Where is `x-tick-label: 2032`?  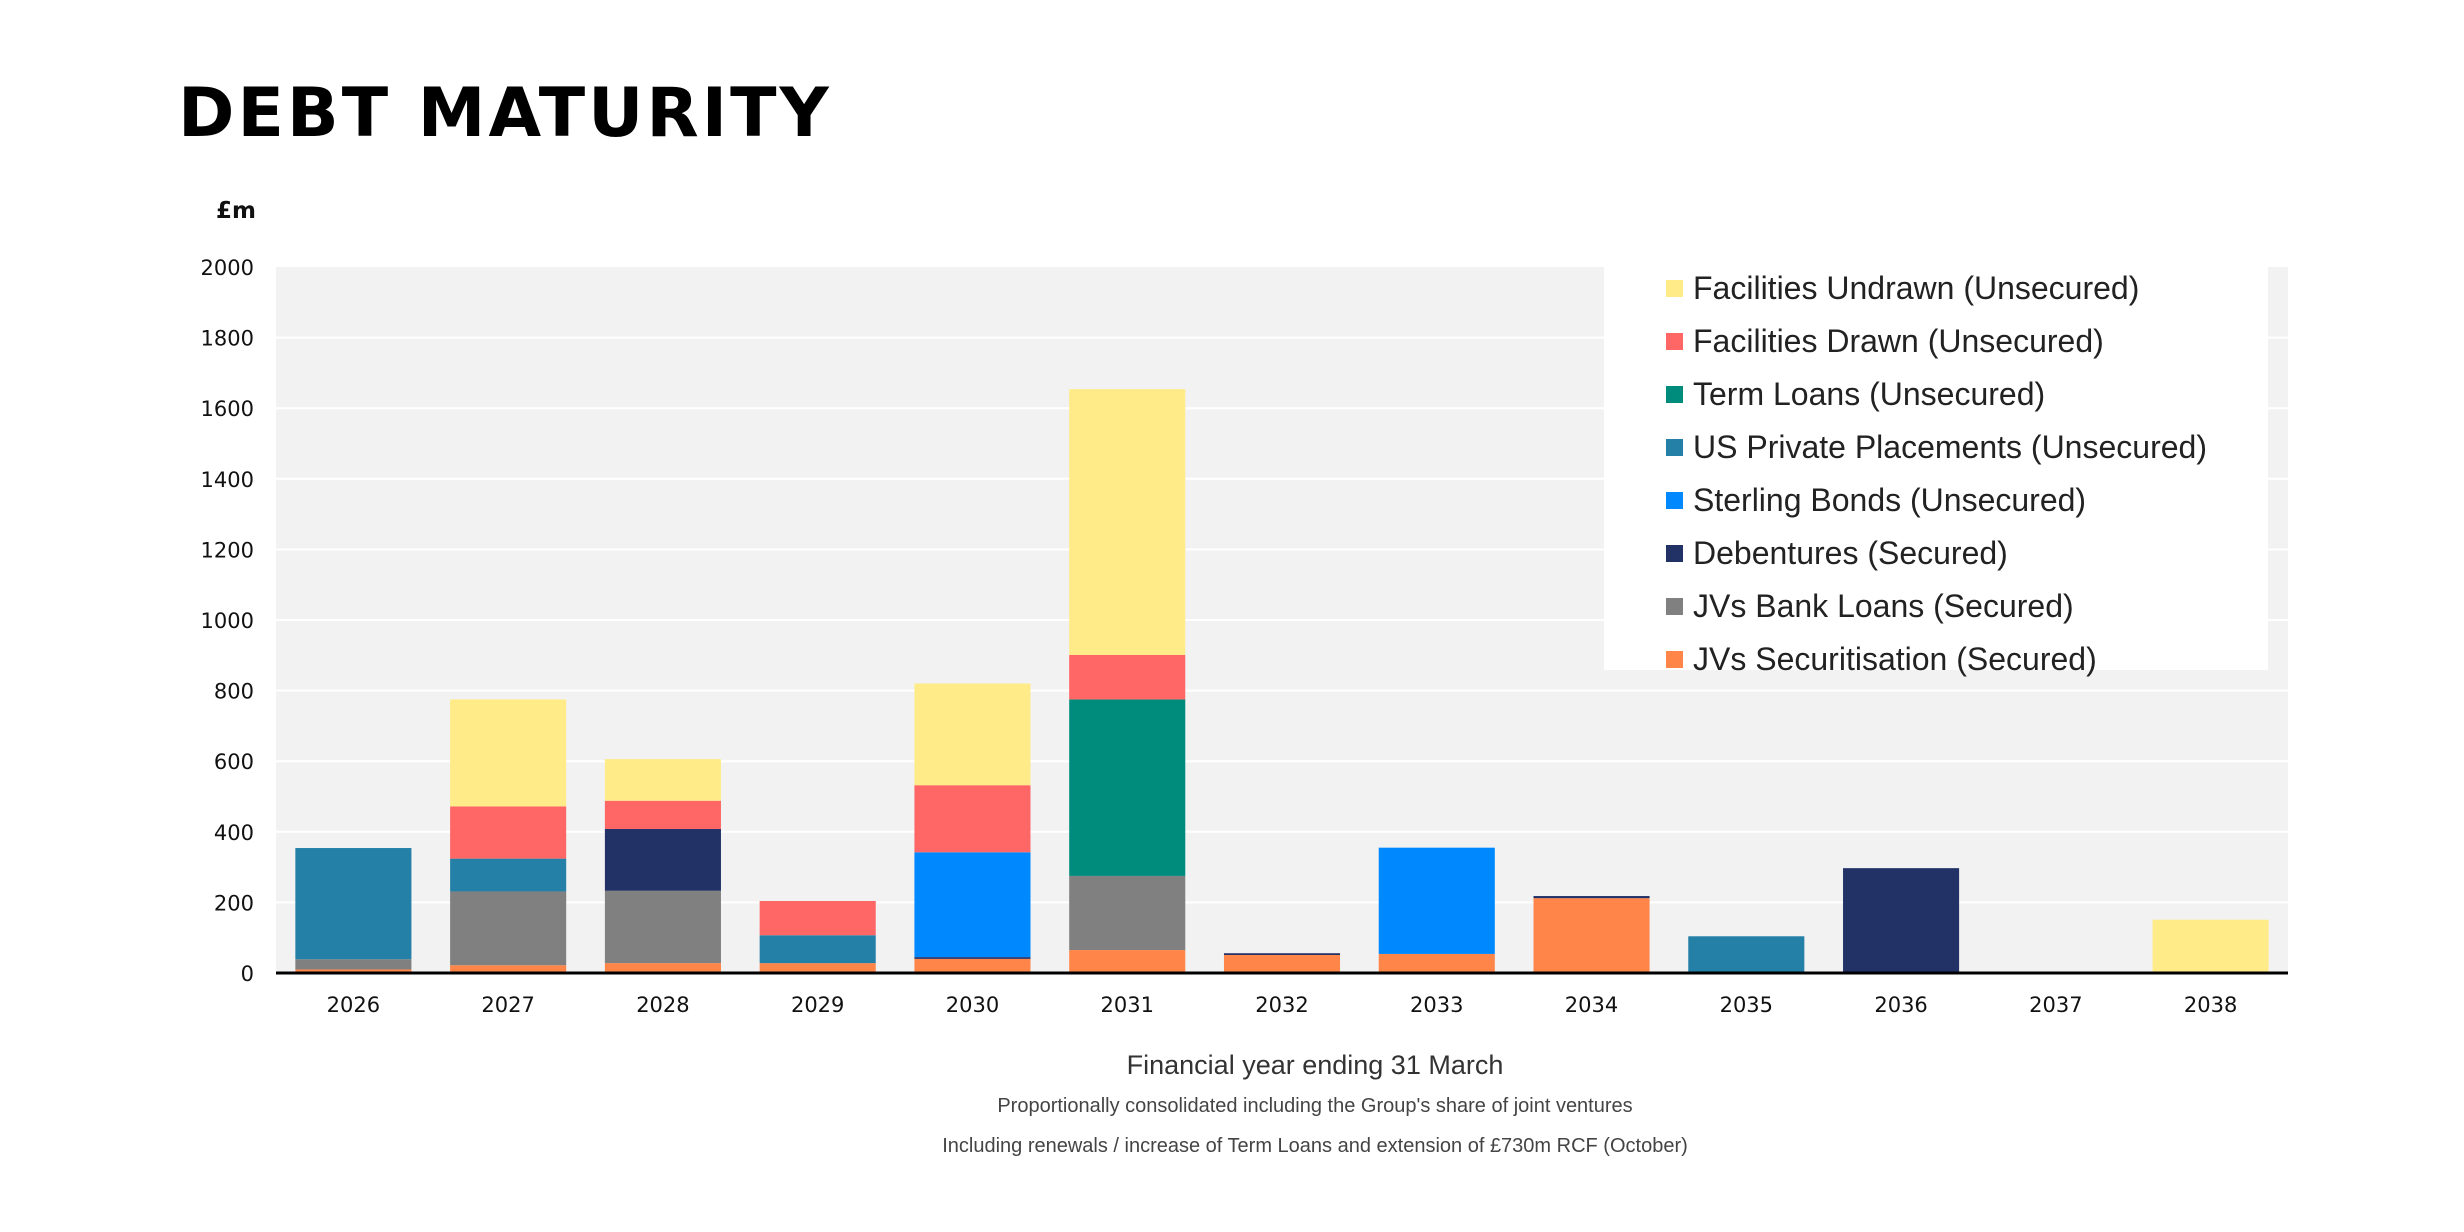
x-tick-label: 2032 is located at coordinates (1281, 1005).